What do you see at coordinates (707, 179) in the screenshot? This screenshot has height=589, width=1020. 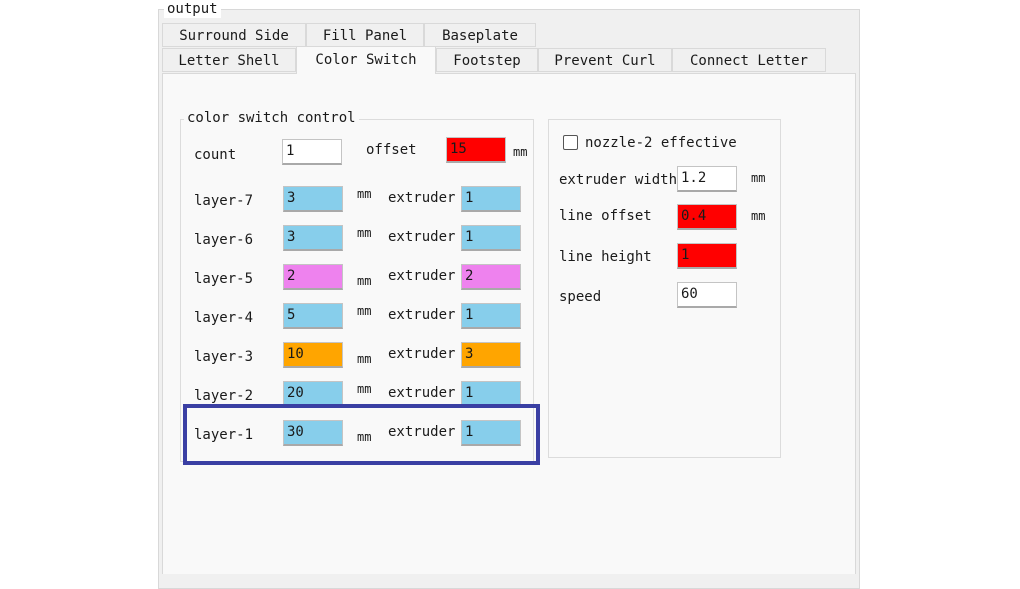 I see `extruder-width-input: 1.2` at bounding box center [707, 179].